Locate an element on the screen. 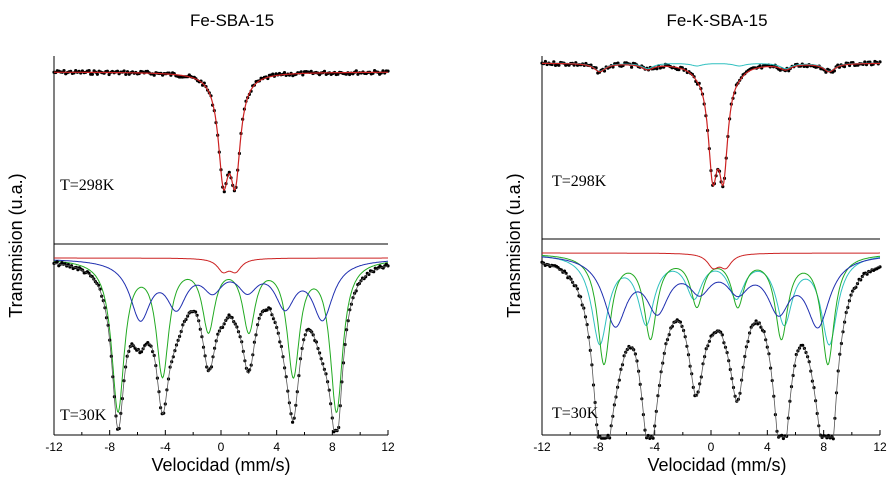 This screenshot has width=896, height=489. chart-title: Fe-K-SBA-15 is located at coordinates (716, 20).